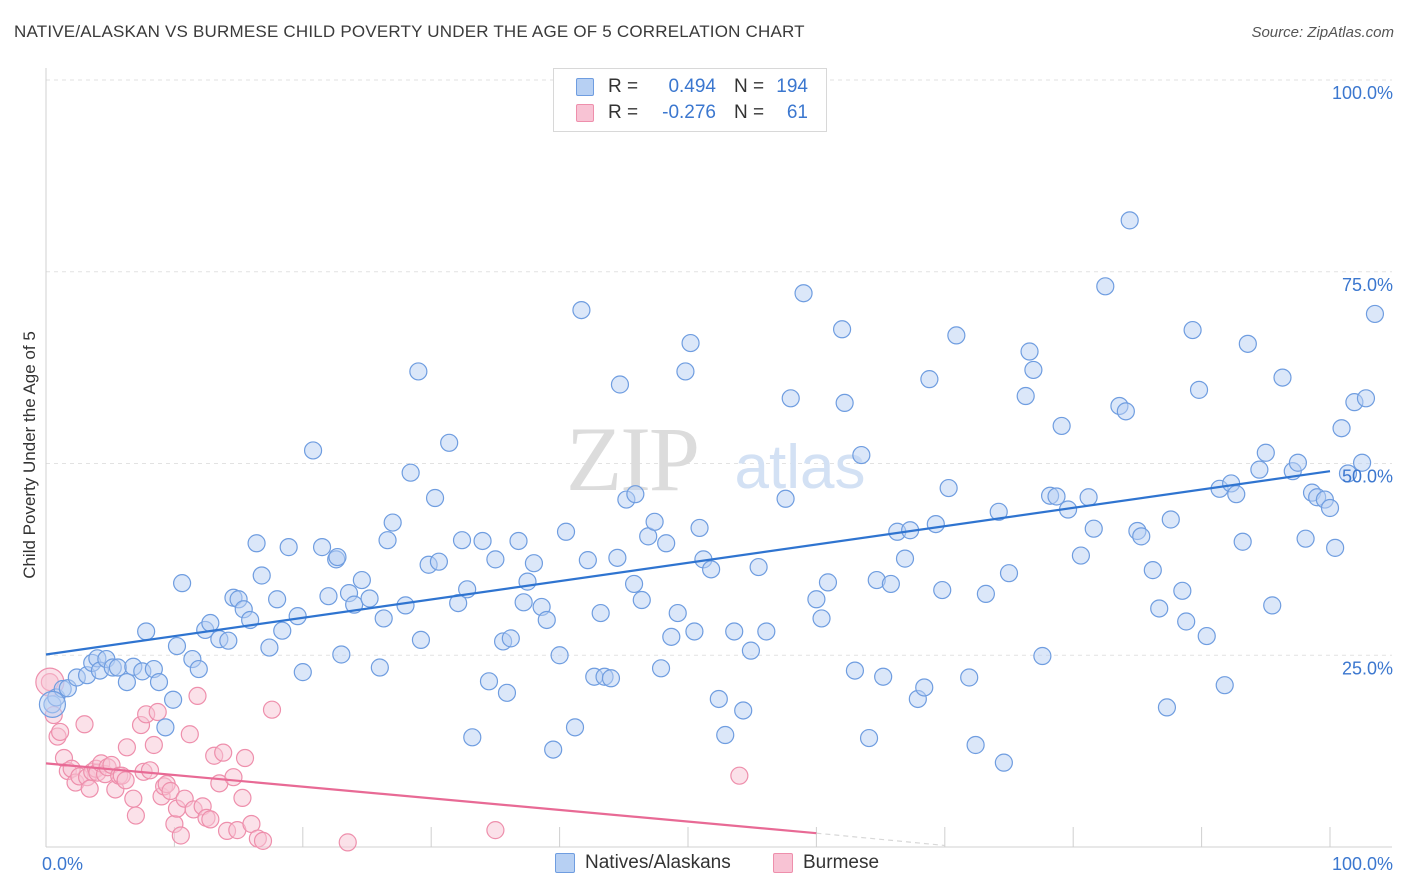 The height and width of the screenshot is (892, 1406). I want to click on y-tick-labels: 25.0% 50.0% 75.0% 100.0%, so click(1362, 380).